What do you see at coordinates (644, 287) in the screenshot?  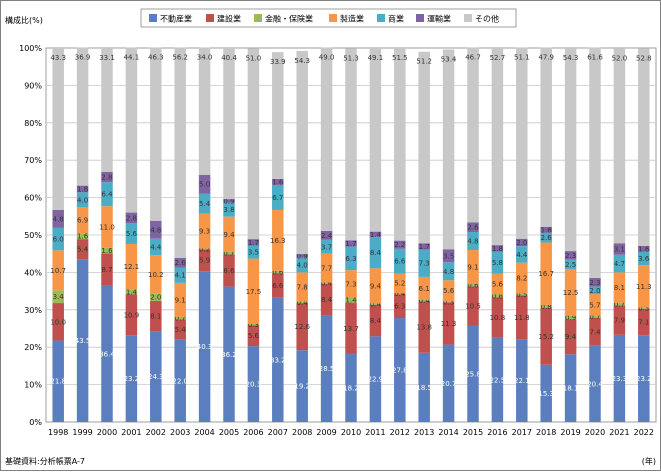 I see `data-label: 11.3` at bounding box center [644, 287].